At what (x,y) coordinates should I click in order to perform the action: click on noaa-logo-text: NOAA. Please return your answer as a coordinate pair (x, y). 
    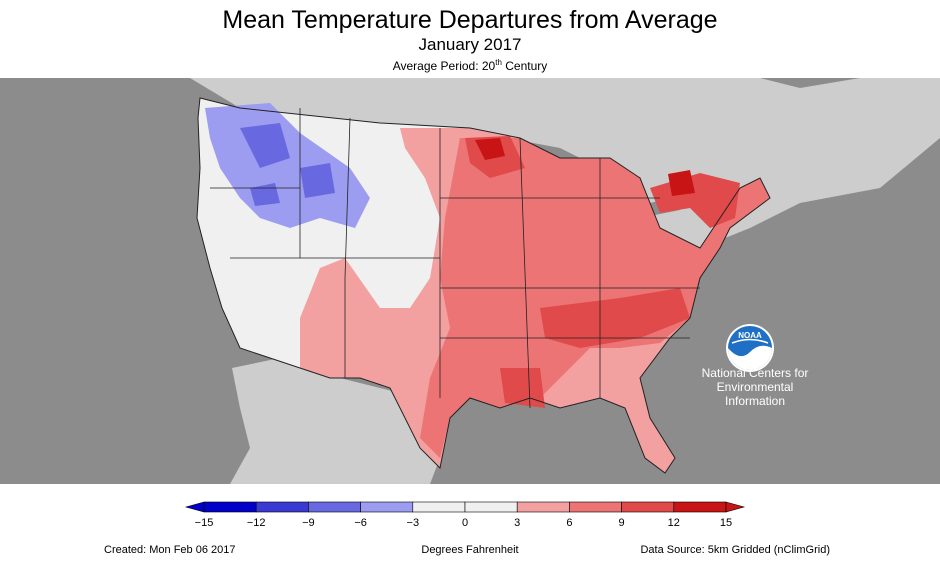
    Looking at the image, I should click on (750, 335).